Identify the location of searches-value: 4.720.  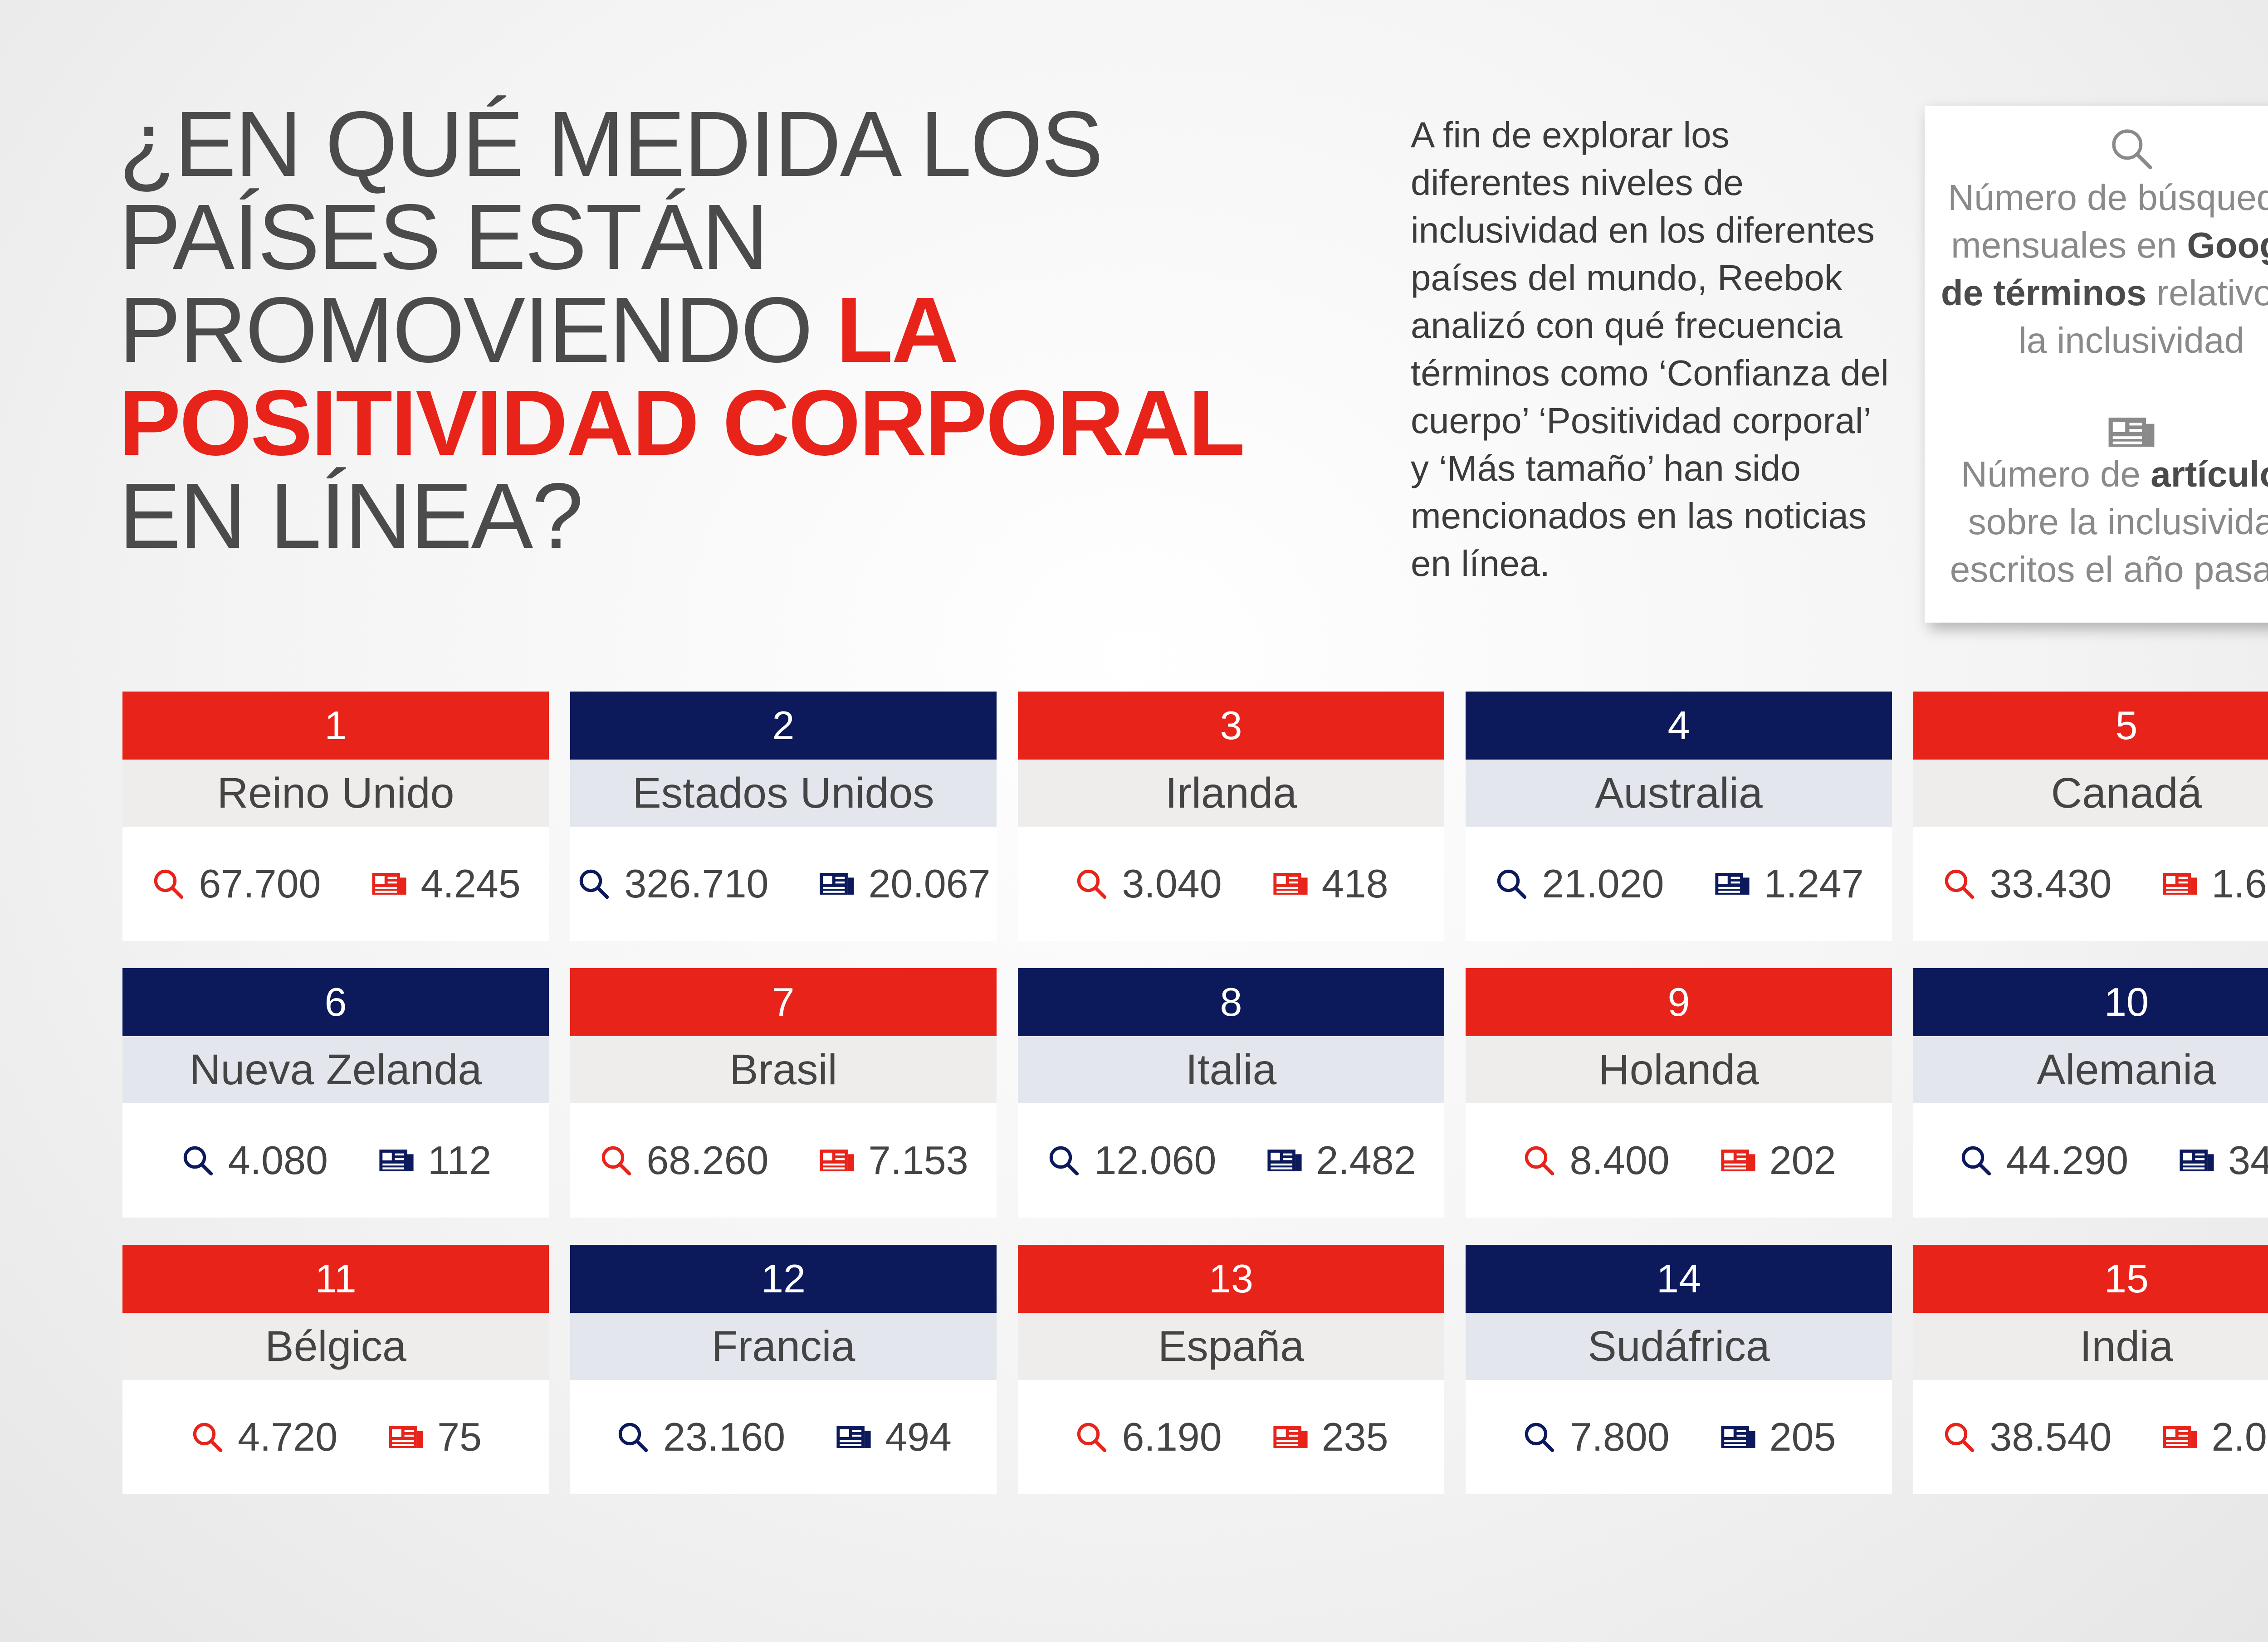
(288, 1437).